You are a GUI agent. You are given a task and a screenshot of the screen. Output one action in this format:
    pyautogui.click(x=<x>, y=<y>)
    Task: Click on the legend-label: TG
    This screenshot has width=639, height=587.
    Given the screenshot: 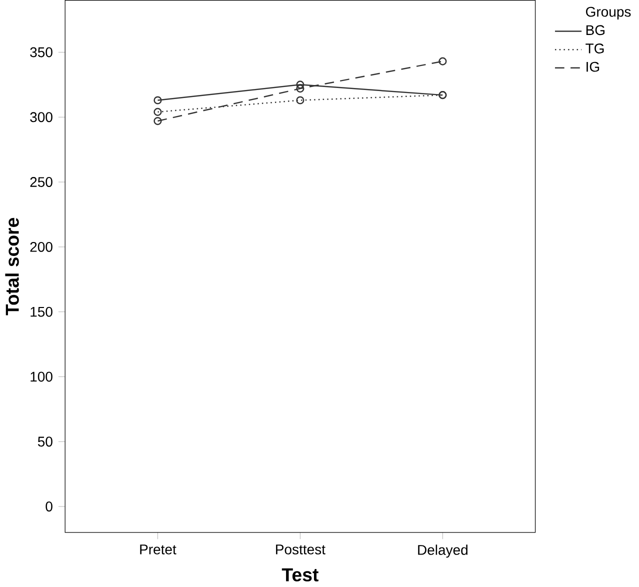 What is the action you would take?
    pyautogui.click(x=595, y=49)
    